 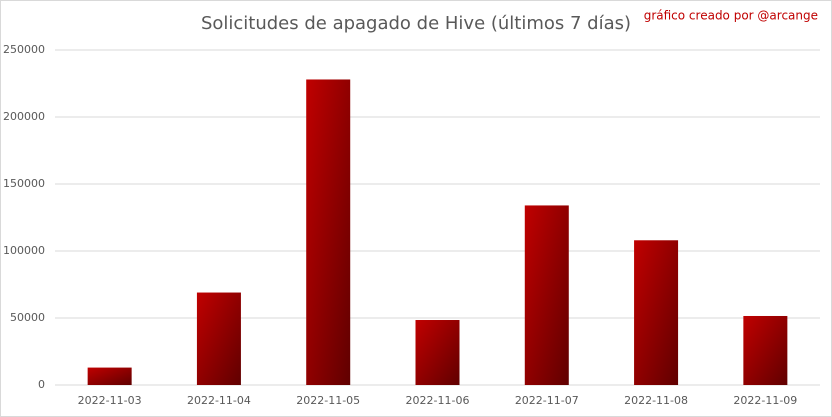 What do you see at coordinates (547, 400) in the screenshot?
I see `x-tick-label: 2022-11-07` at bounding box center [547, 400].